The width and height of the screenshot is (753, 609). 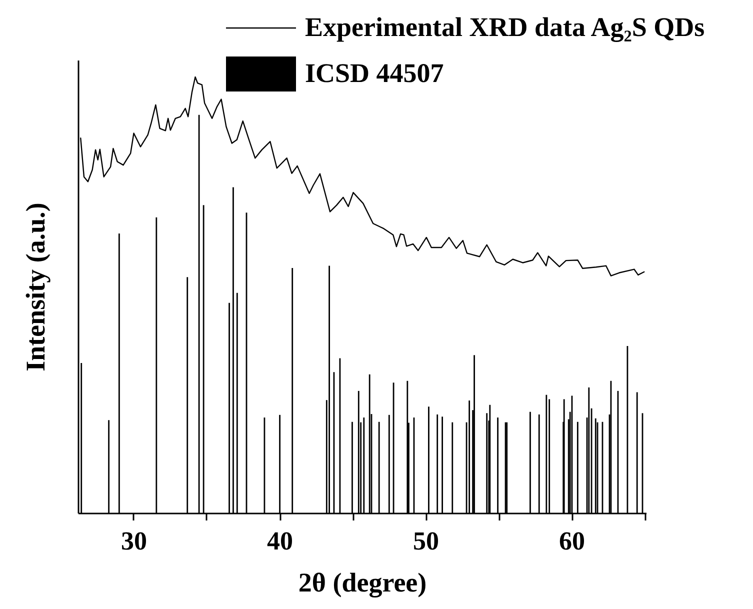 I want to click on legend-label: ICSD 44507, so click(x=374, y=73).